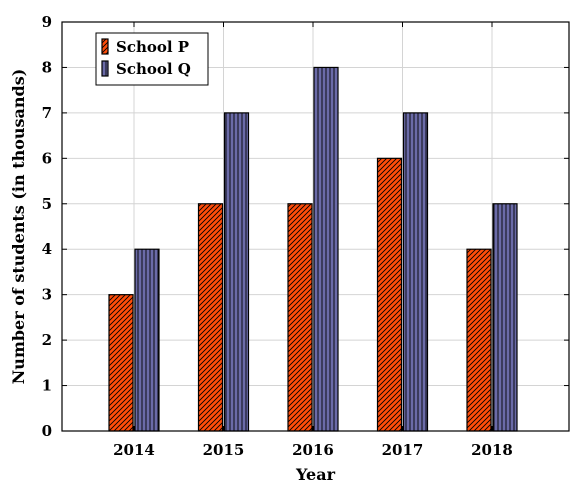 This screenshot has width=578, height=495. I want to click on y-tick-label: 7, so click(47, 113).